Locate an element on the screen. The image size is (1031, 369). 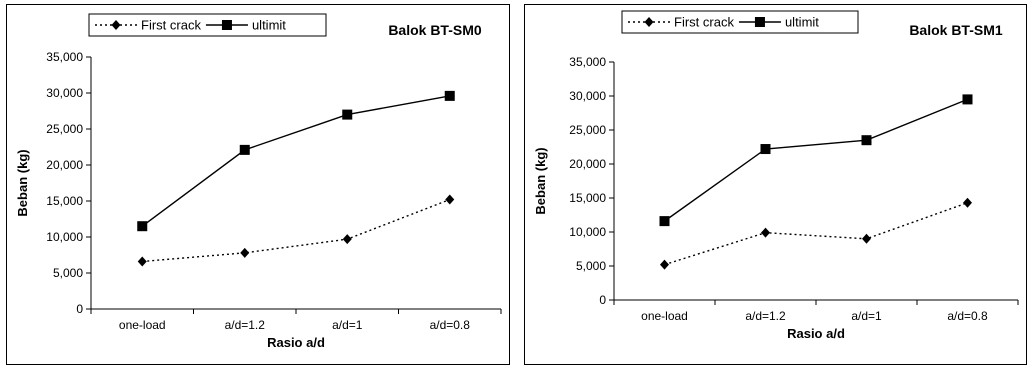
chart-title: Balok BT-SM0 is located at coordinates (435, 30).